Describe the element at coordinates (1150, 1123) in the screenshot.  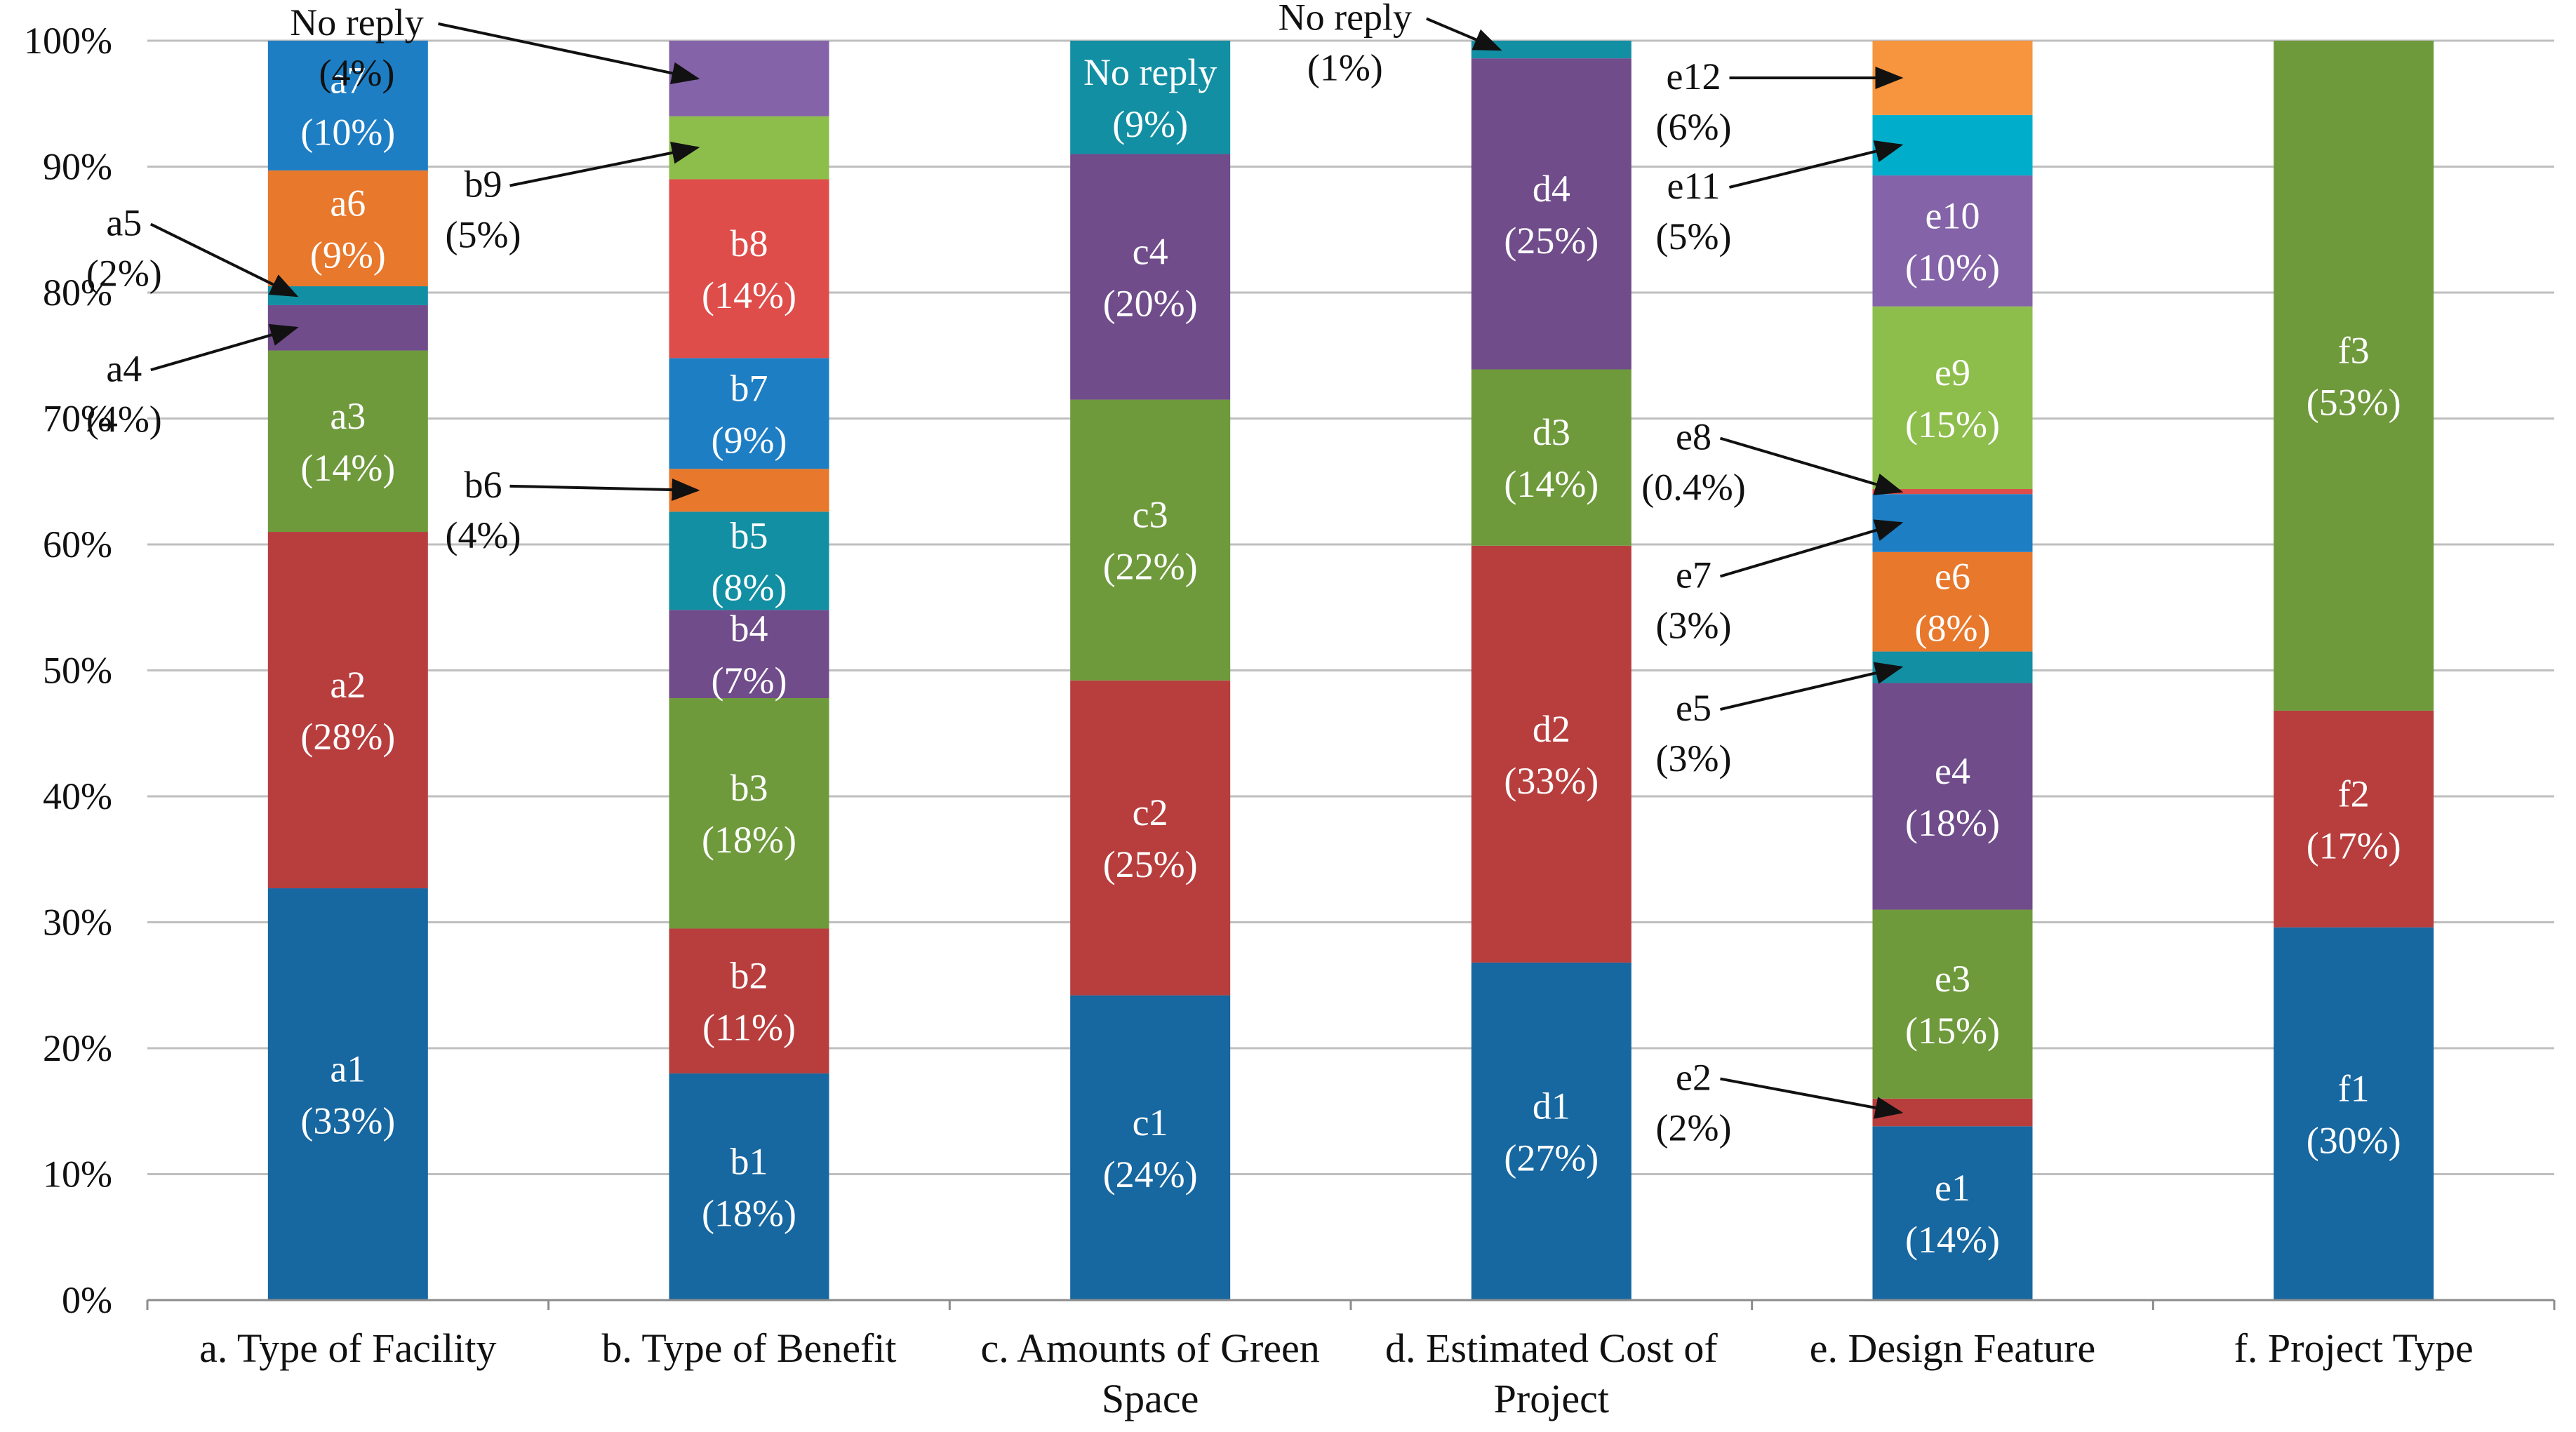
I see `segment-name-label: c1` at that location.